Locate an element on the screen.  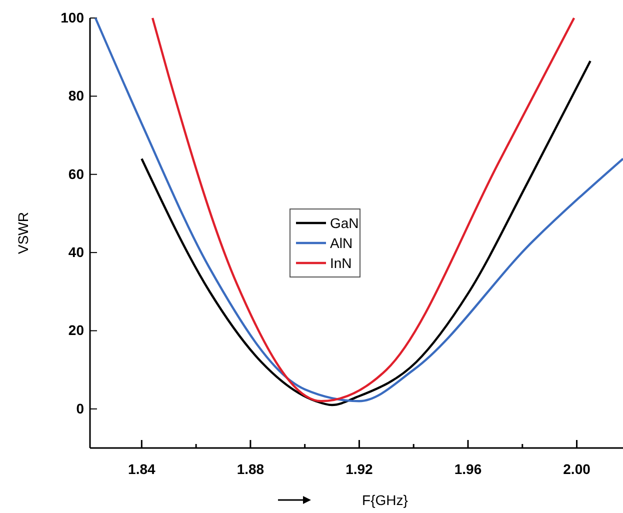
x-tick-label: 1.84 is located at coordinates (142, 468).